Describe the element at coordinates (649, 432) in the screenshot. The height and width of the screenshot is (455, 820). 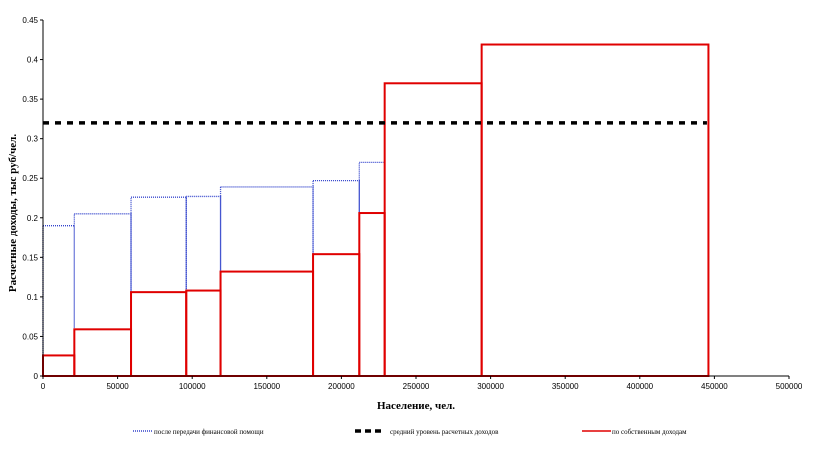
I see `legend-label-own-income: по собственным доходам` at that location.